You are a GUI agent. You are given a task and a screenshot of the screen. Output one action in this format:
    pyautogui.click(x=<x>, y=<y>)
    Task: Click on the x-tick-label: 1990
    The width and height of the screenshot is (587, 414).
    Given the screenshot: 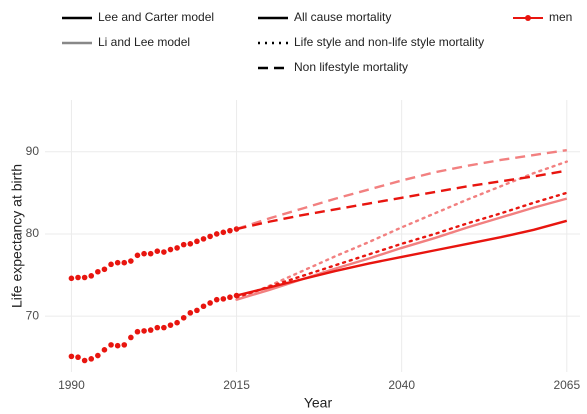 What is the action you would take?
    pyautogui.click(x=71, y=385)
    